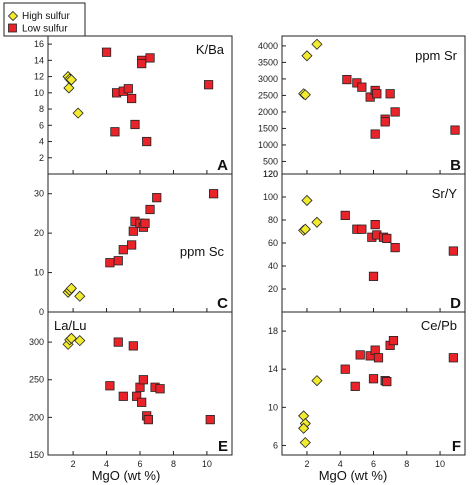  I want to click on panel-f: 6 10 14 18 2 4 6 8 10 Ce/Pb F, so click(367, 390).